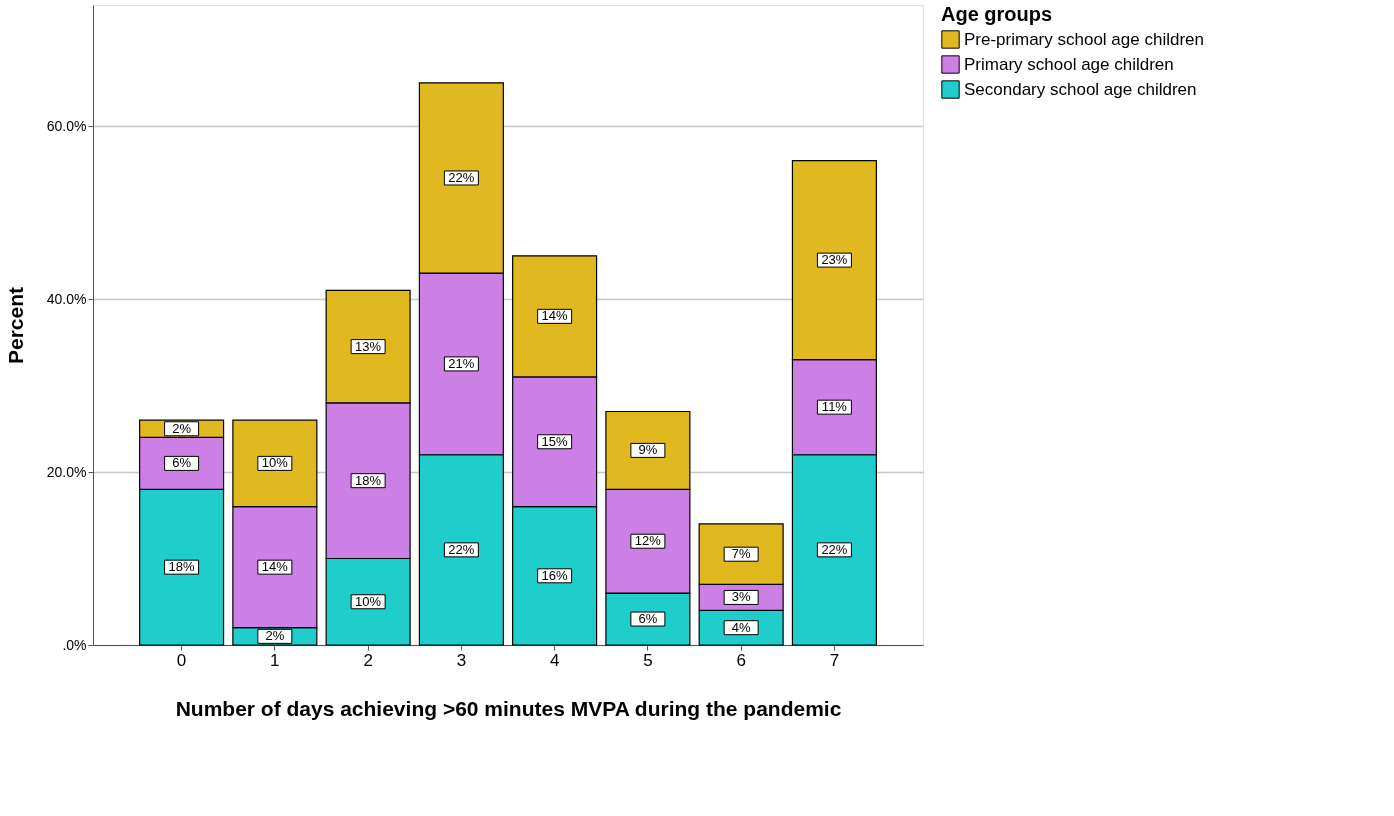  Describe the element at coordinates (508, 708) in the screenshot. I see `x-axis-title: Number of days achieving >60 minutes MVPA during the pandemic` at that location.